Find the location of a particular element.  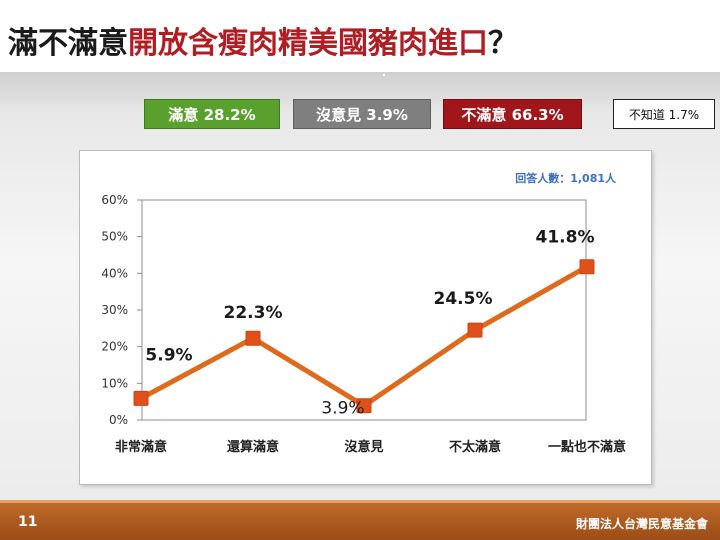

data-label: 5.9% is located at coordinates (168, 355).